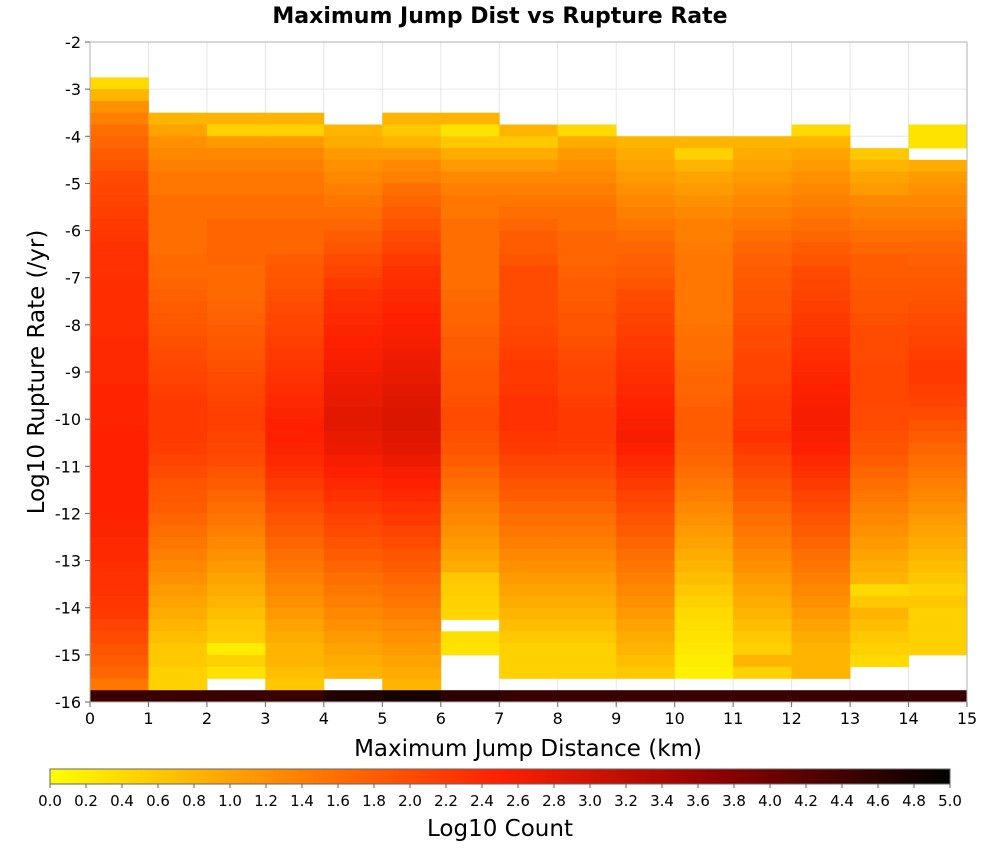 This screenshot has width=1000, height=850. I want to click on y-tick-label: -6, so click(73, 231).